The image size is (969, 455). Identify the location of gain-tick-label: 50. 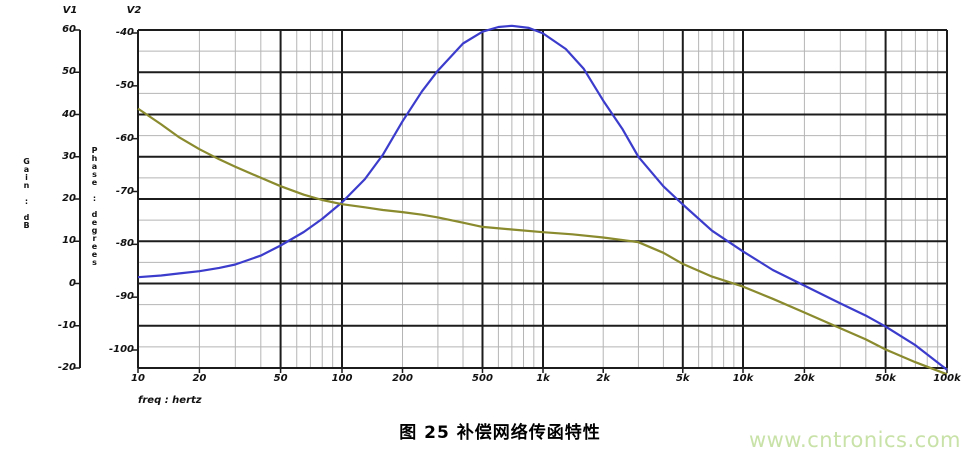
(69, 72).